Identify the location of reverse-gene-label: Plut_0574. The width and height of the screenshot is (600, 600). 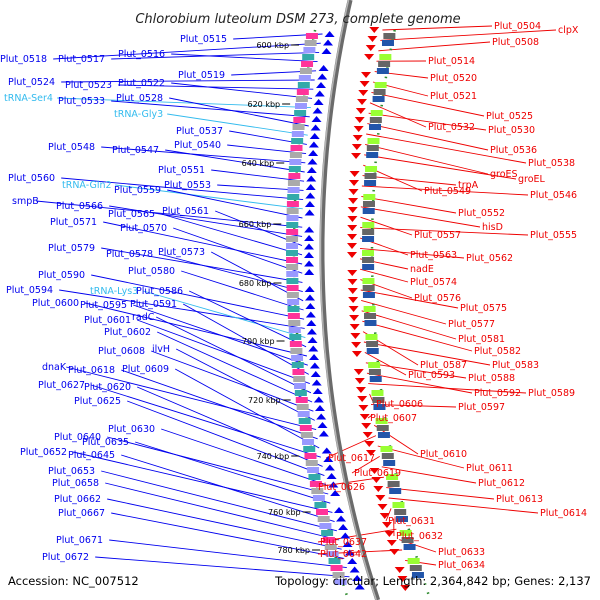
(433, 282).